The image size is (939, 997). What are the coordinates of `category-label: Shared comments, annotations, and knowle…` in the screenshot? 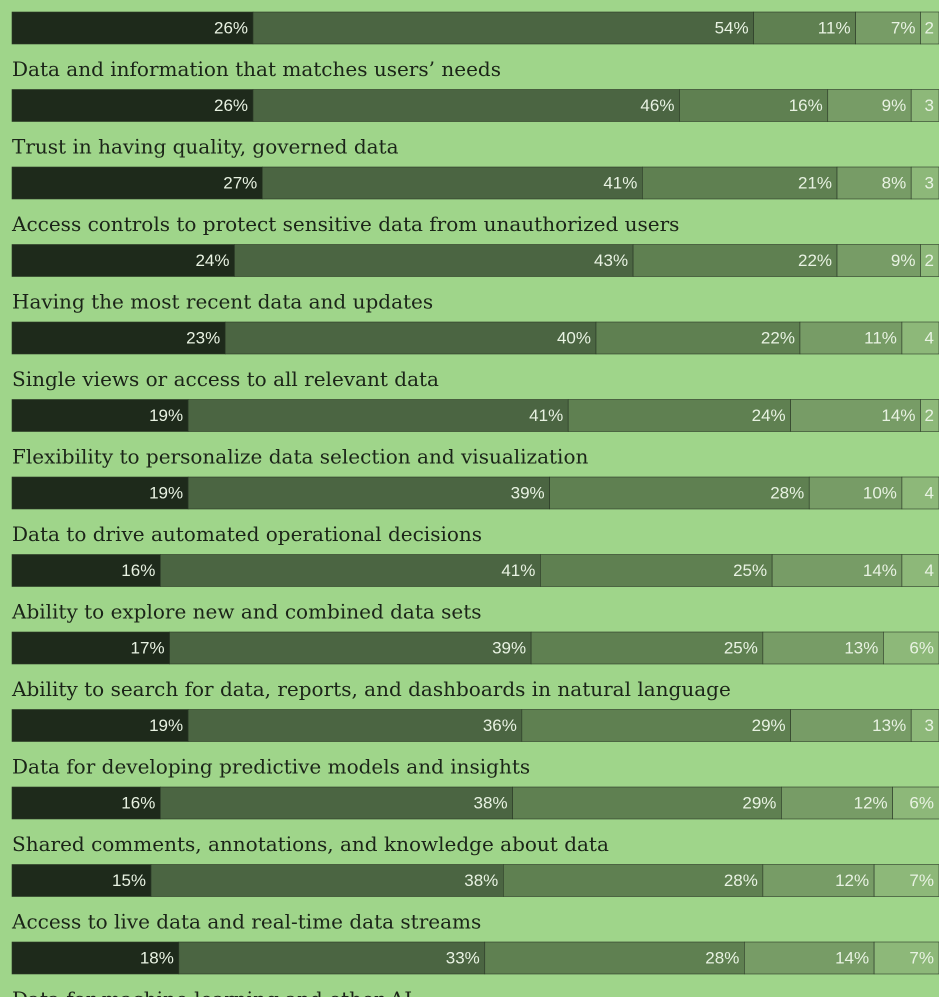 It's located at (310, 844).